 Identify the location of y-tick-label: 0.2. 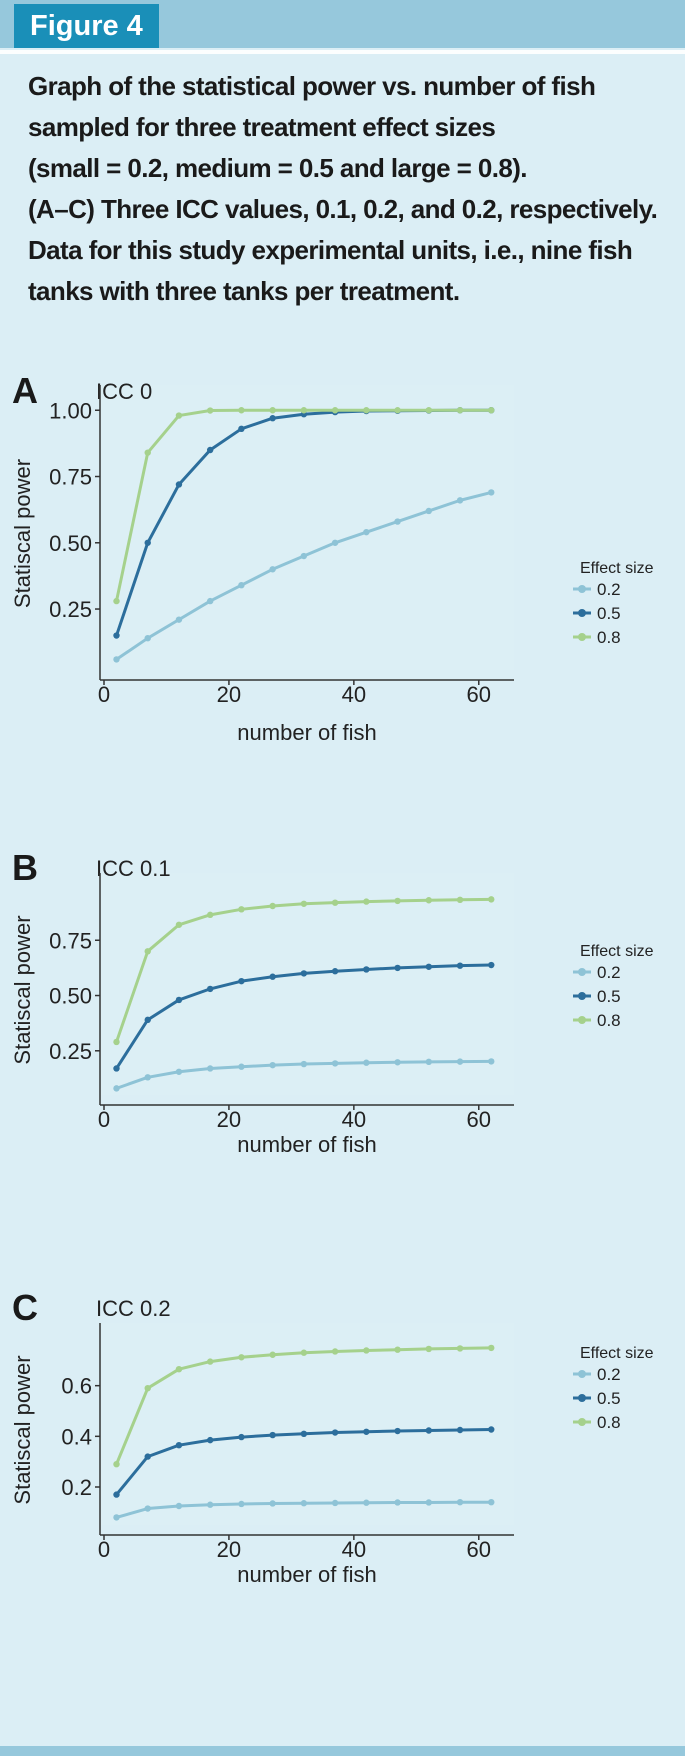
(76, 1487).